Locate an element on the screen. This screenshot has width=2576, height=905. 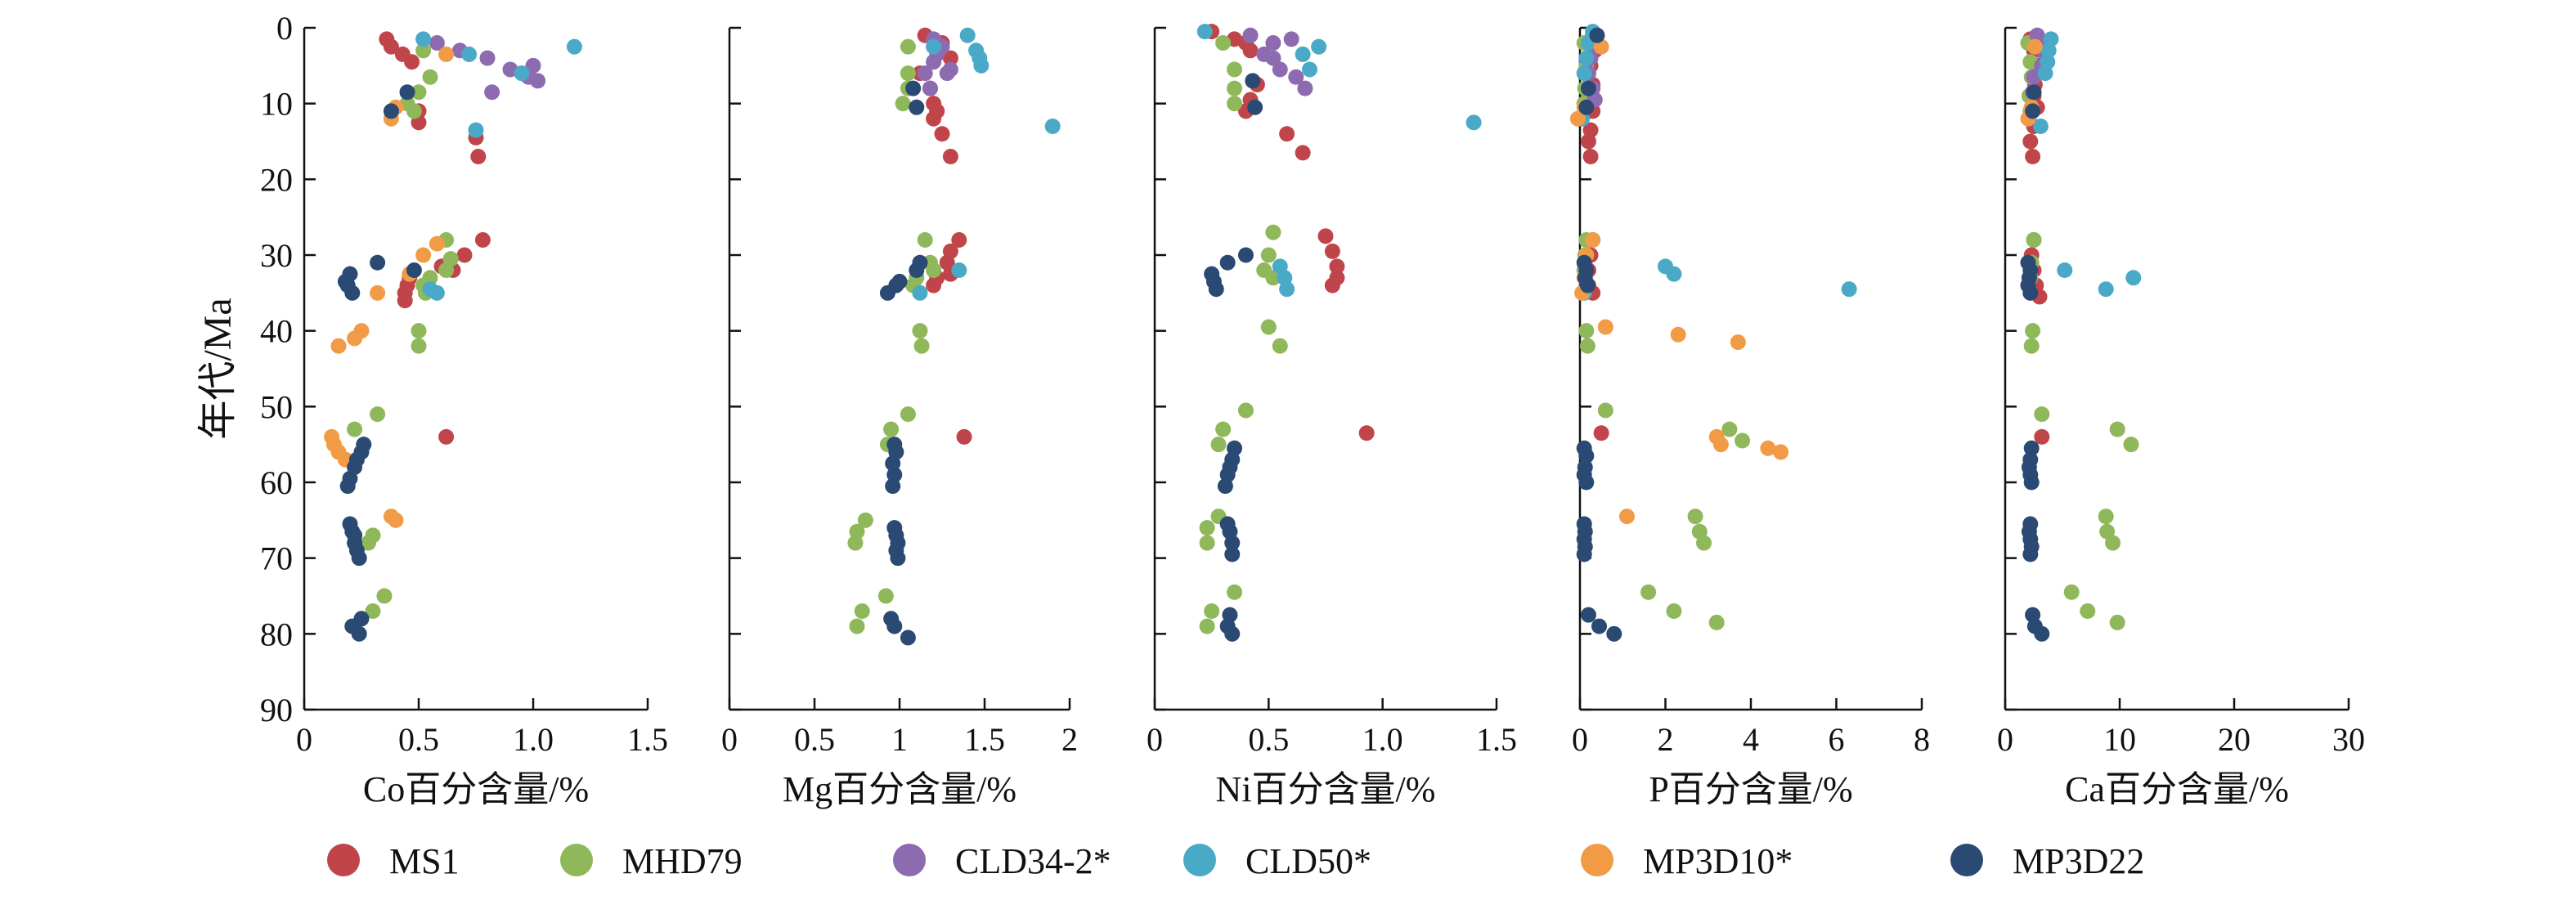
x-tick-label: 6 is located at coordinates (1837, 739).